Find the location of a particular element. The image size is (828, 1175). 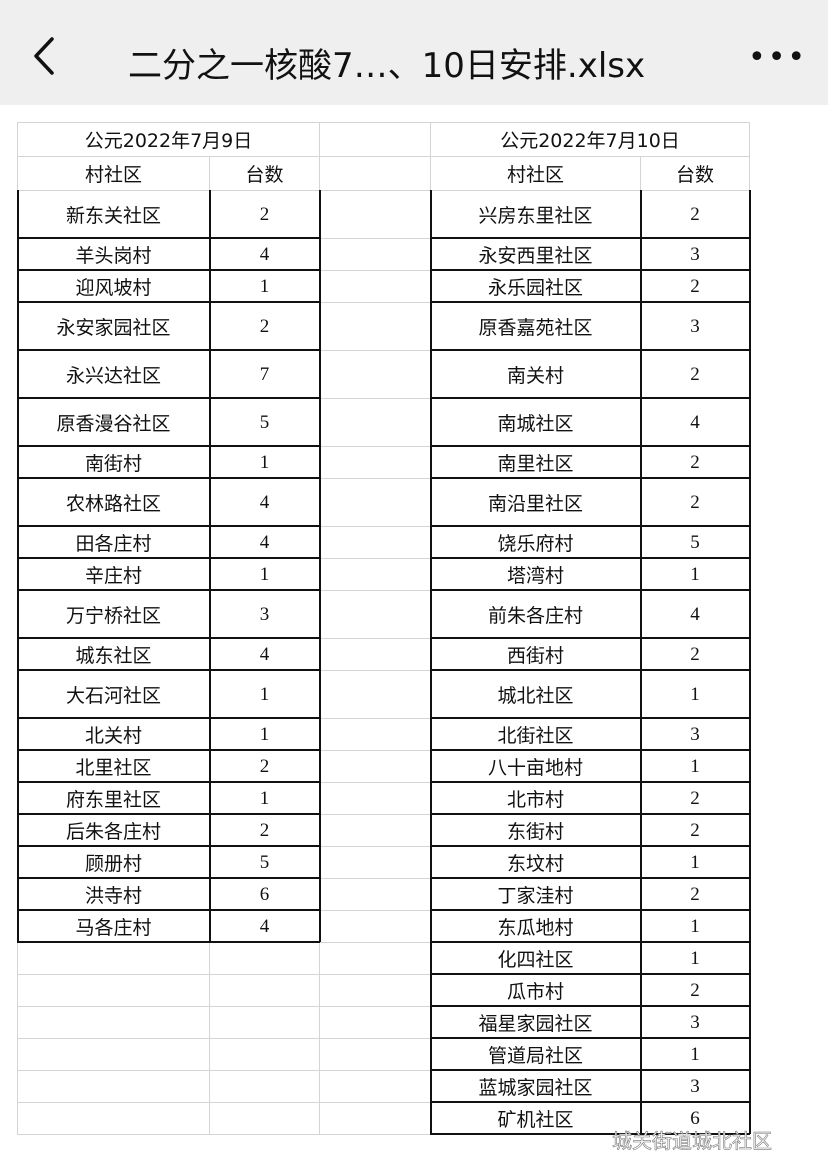

table-cell-count: 7 is located at coordinates (264, 374).